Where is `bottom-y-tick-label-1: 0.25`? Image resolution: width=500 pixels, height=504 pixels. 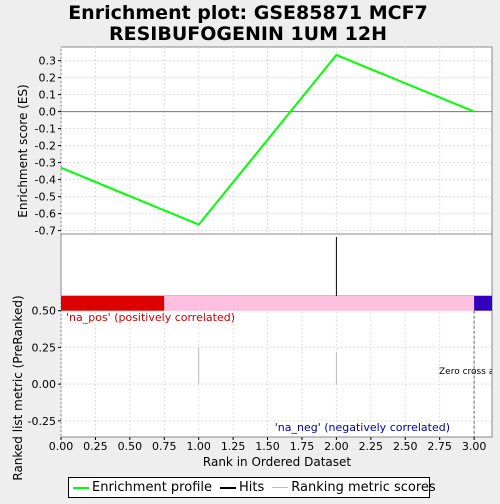 bottom-y-tick-label-1: 0.25 is located at coordinates (44, 347).